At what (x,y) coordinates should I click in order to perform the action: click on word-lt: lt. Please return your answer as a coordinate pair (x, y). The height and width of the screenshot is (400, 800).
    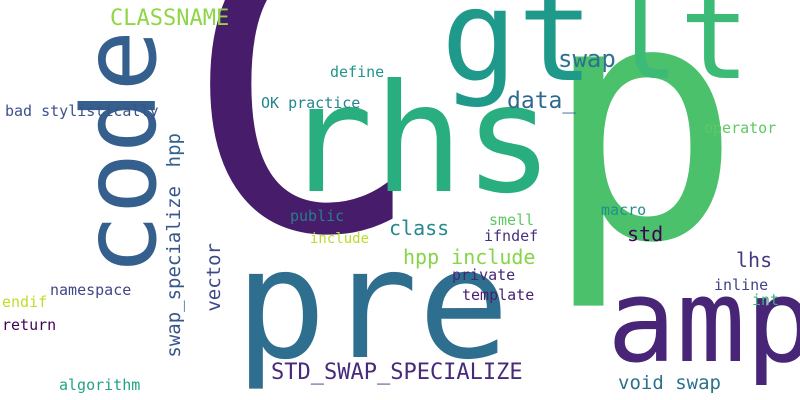
    Looking at the image, I should click on (679, 53).